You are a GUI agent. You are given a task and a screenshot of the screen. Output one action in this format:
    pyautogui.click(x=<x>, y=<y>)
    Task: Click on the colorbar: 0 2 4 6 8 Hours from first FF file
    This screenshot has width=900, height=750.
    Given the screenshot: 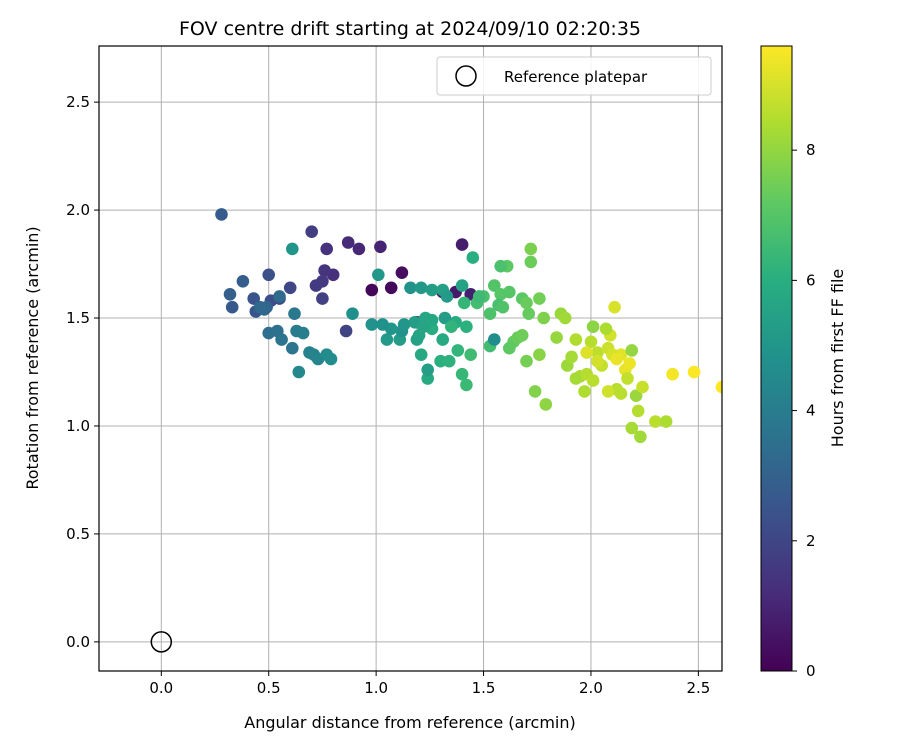 What is the action you would take?
    pyautogui.click(x=803, y=362)
    